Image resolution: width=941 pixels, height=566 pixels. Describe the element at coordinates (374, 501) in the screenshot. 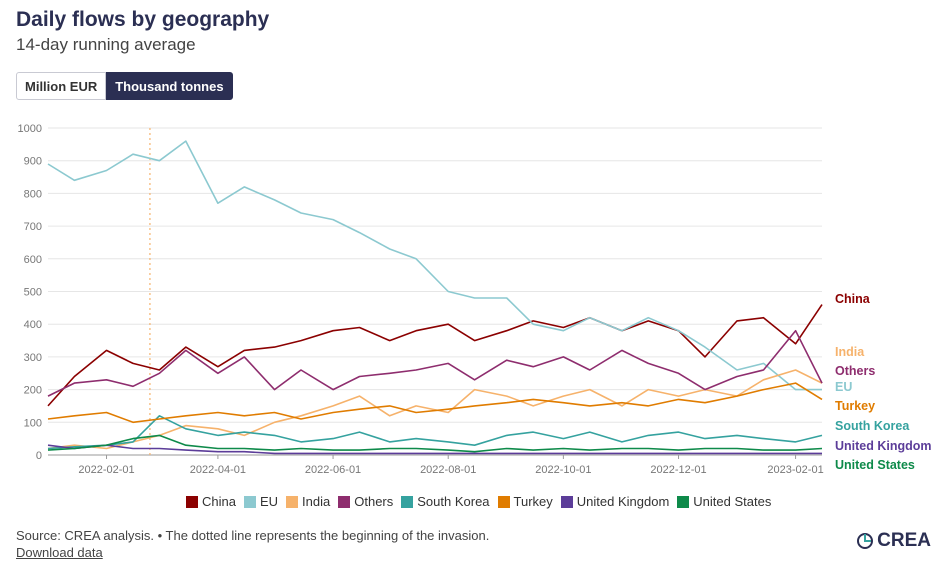

I see `legend-label: Others` at that location.